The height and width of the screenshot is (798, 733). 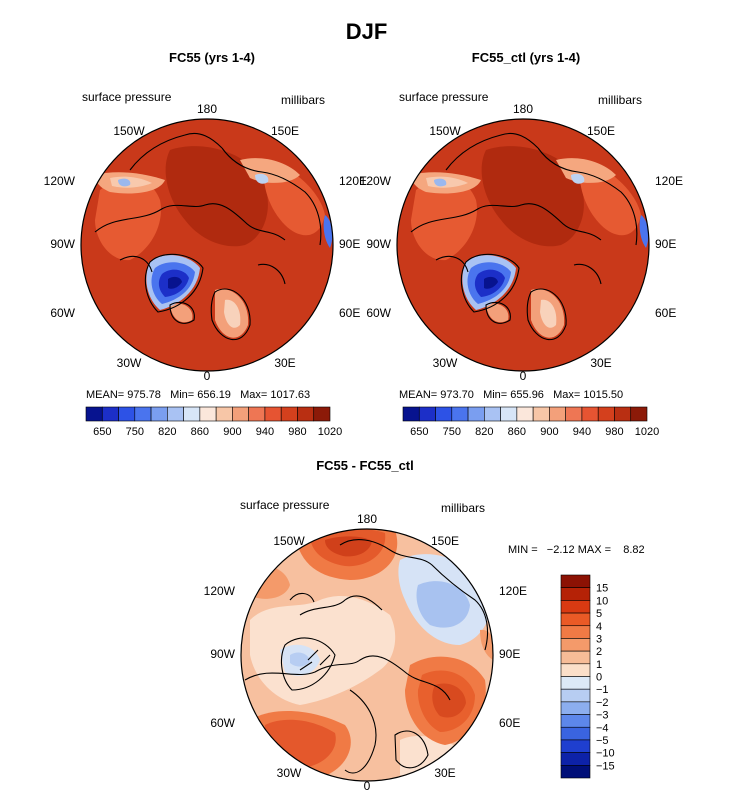 I want to click on panel-2-lon-label: 150E, so click(x=601, y=131).